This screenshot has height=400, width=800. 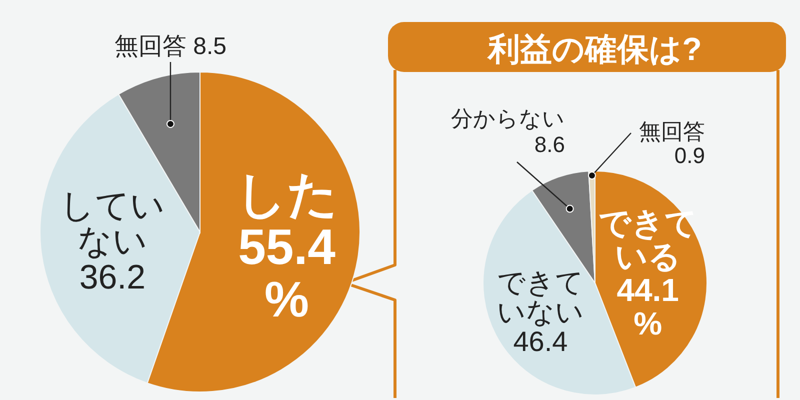 I want to click on data-label: 8.6, so click(x=549, y=144).